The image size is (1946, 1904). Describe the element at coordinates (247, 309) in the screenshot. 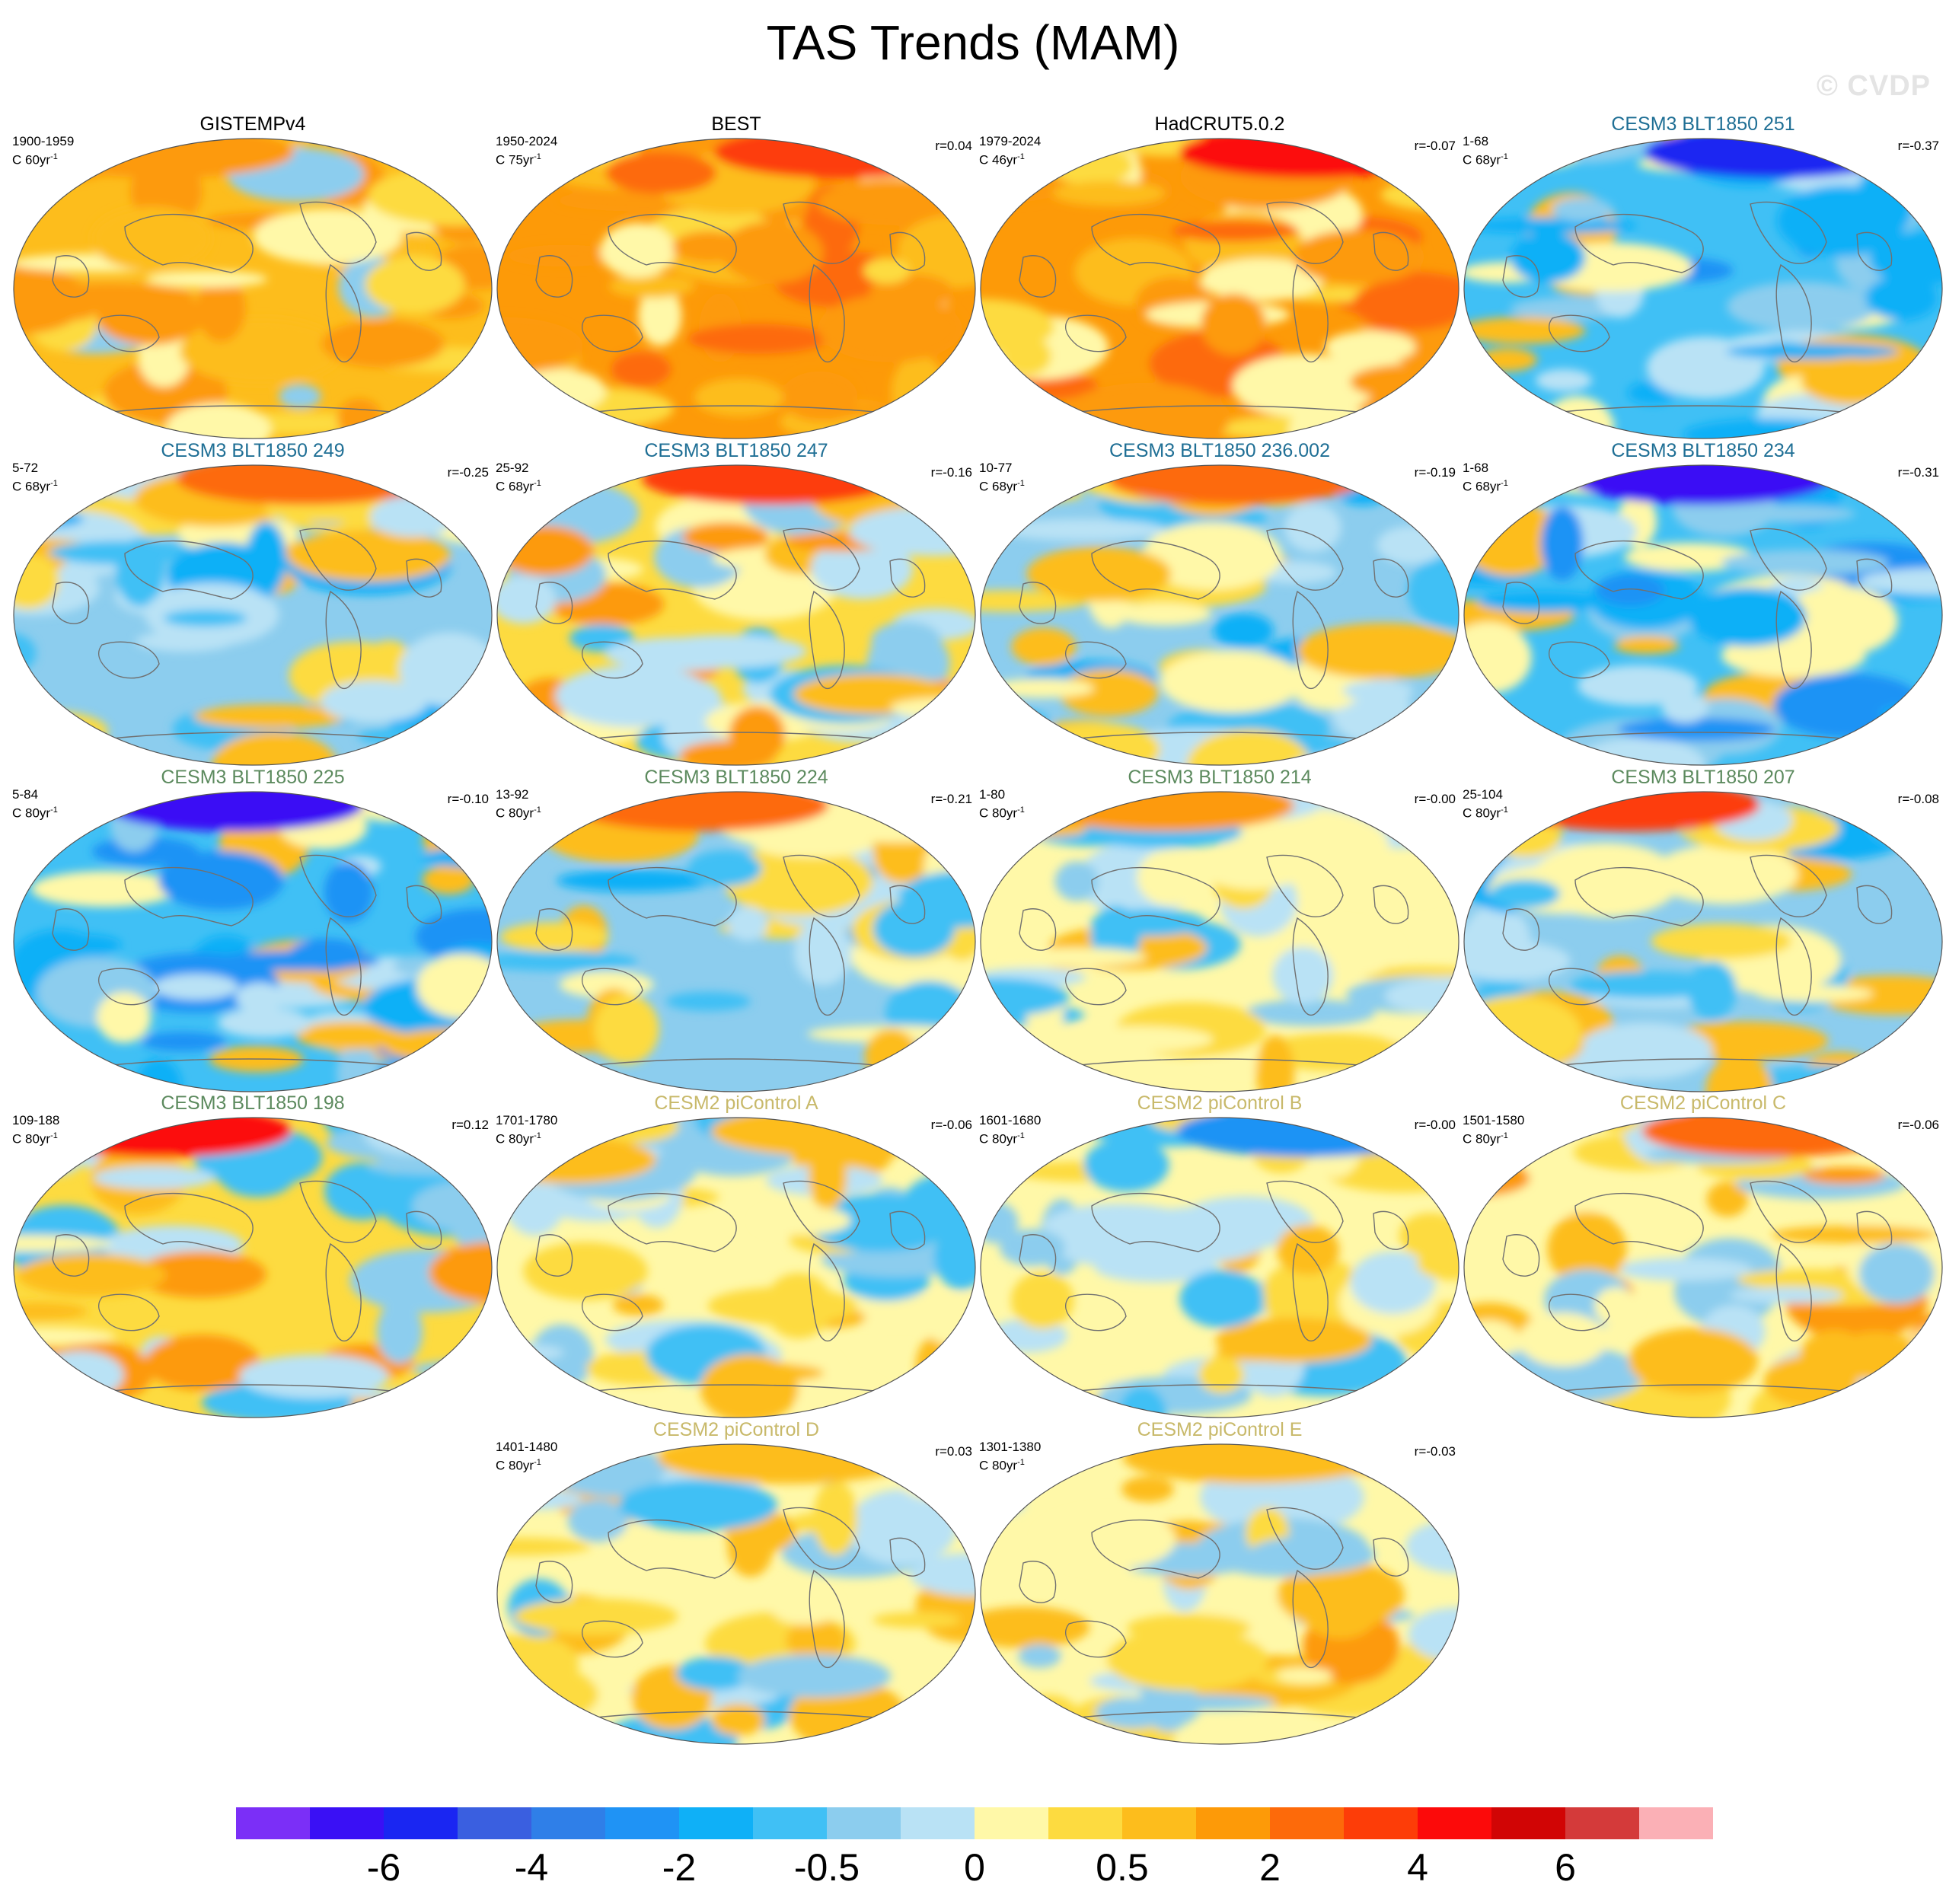

I see `coastlines` at that location.